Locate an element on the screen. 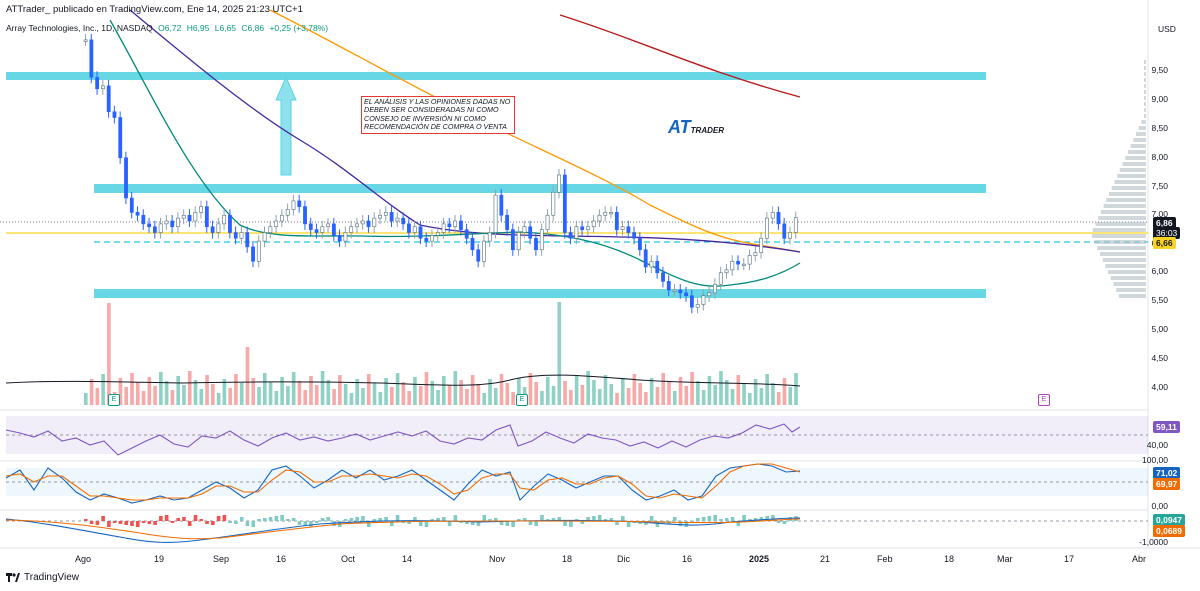 The width and height of the screenshot is (1200, 591). macd-signal-line is located at coordinates (403, 529).